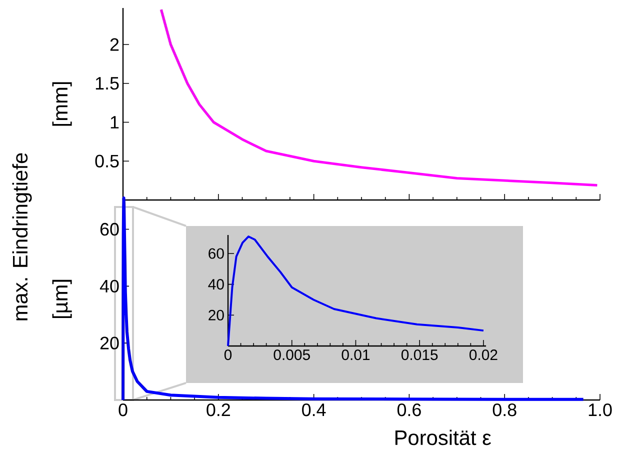 This screenshot has height=474, width=627. I want to click on x-tick-label: 0.01, so click(356, 355).